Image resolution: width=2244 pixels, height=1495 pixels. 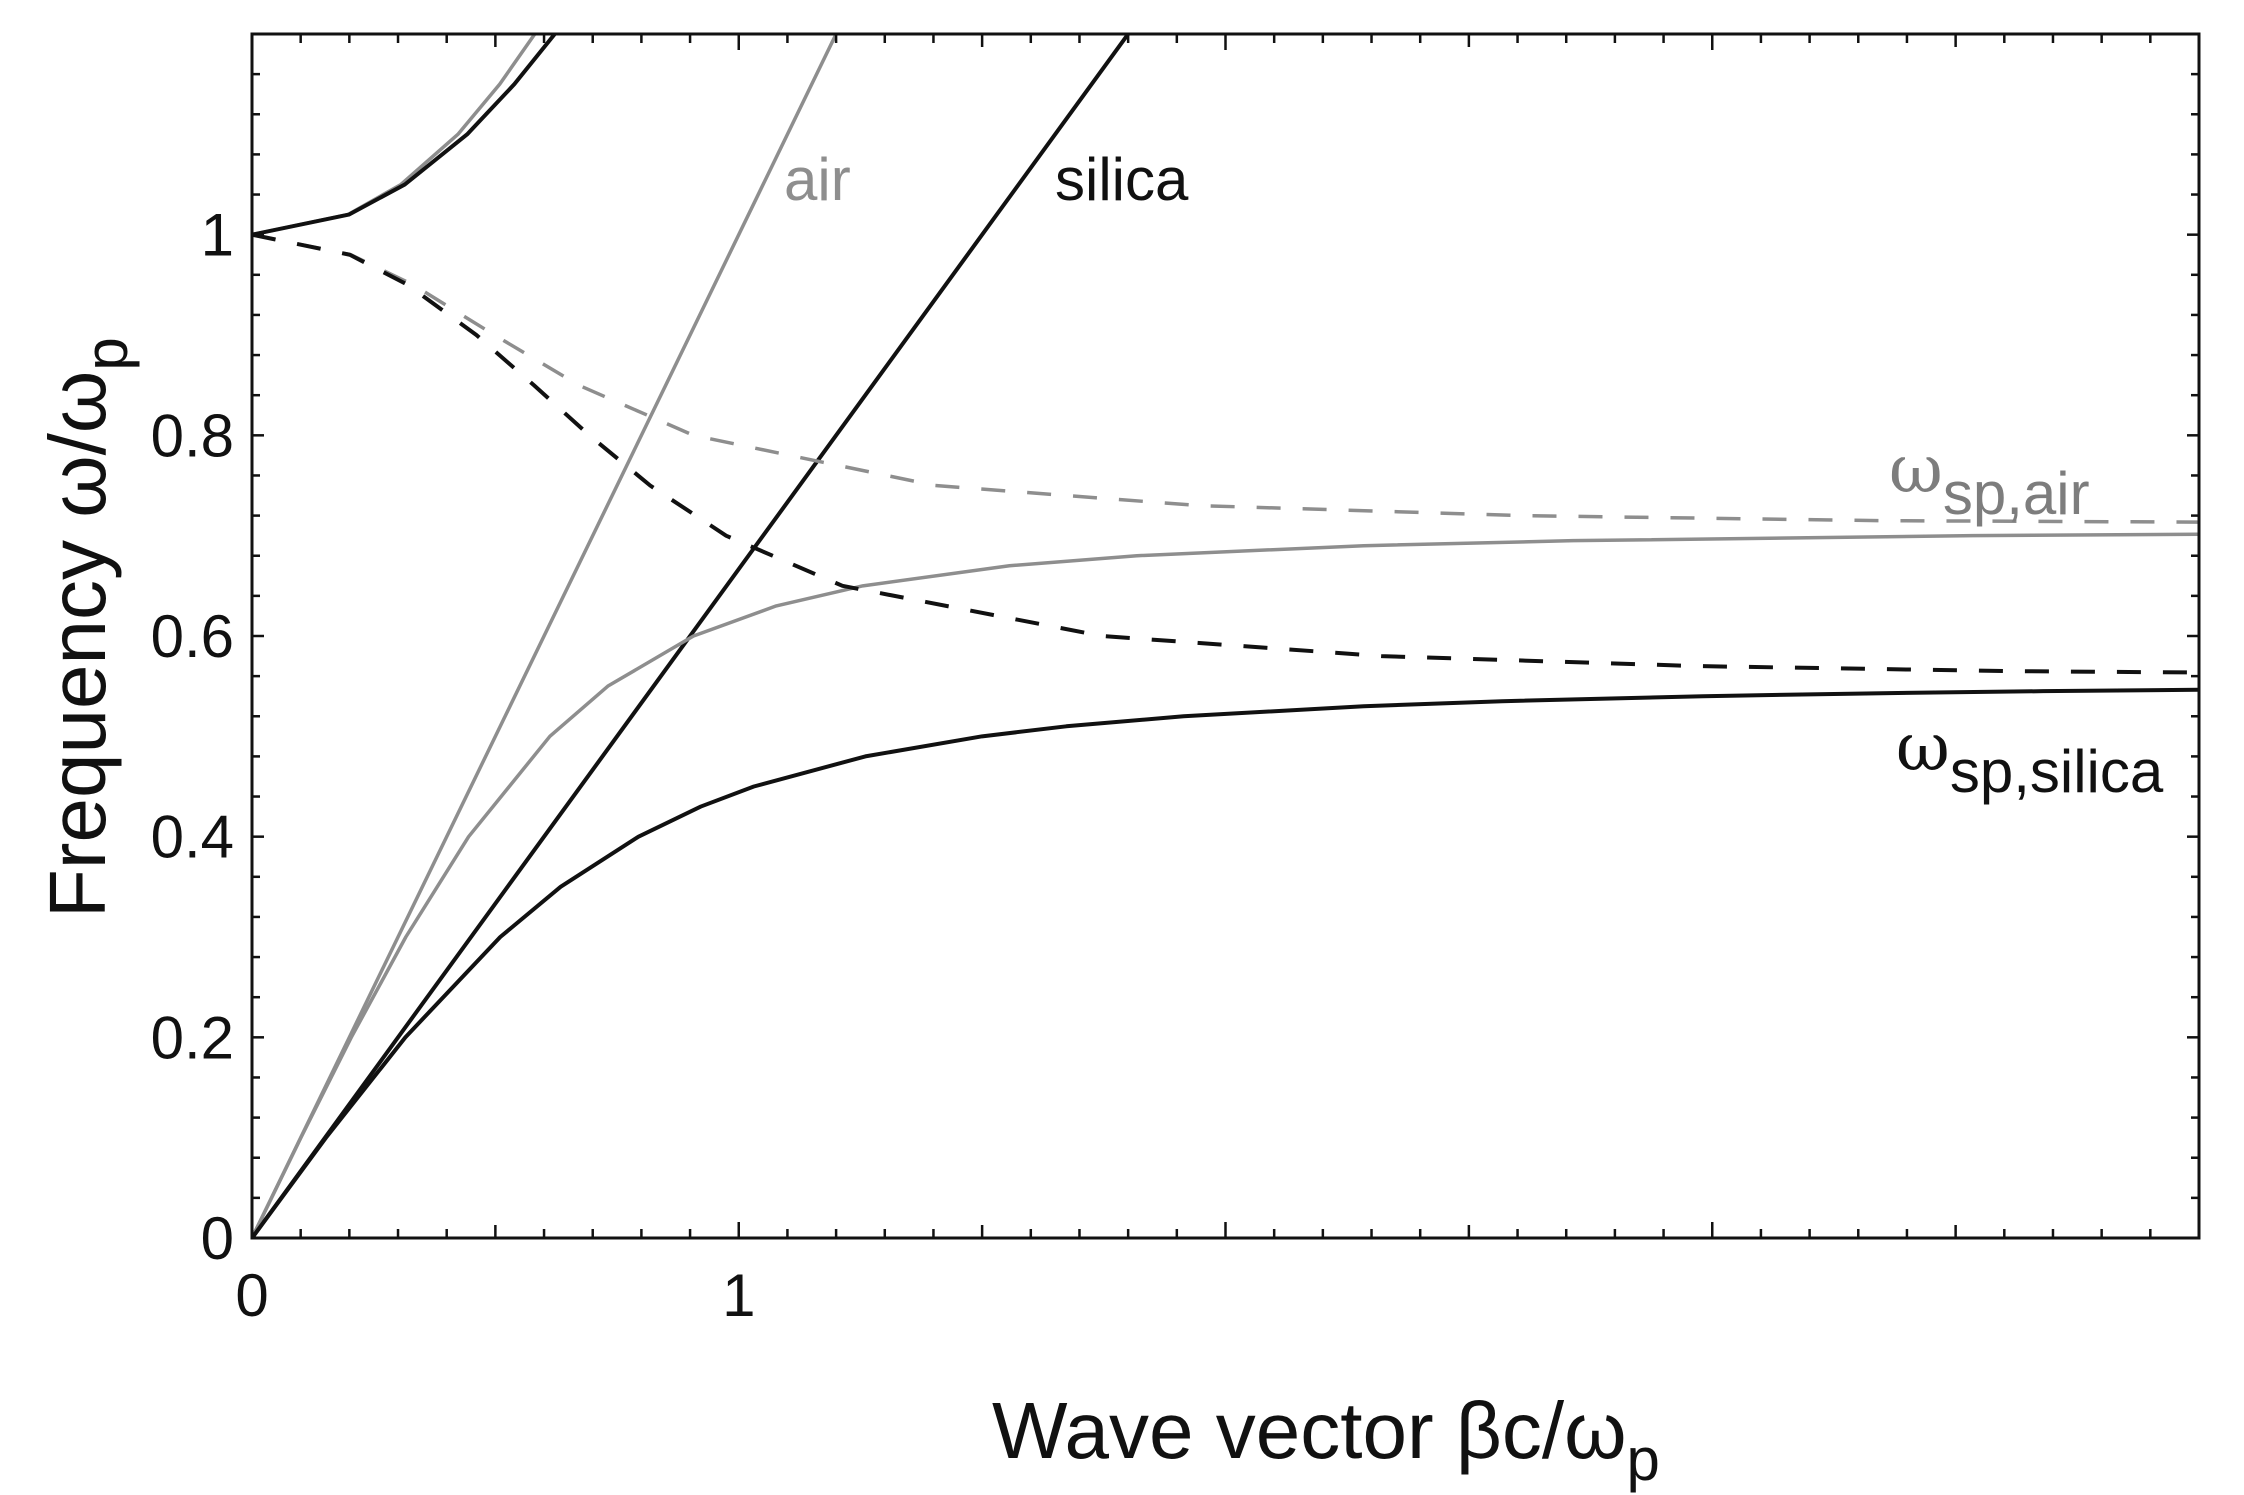 What do you see at coordinates (2057, 771) in the screenshot?
I see `subscript: sp,silica` at bounding box center [2057, 771].